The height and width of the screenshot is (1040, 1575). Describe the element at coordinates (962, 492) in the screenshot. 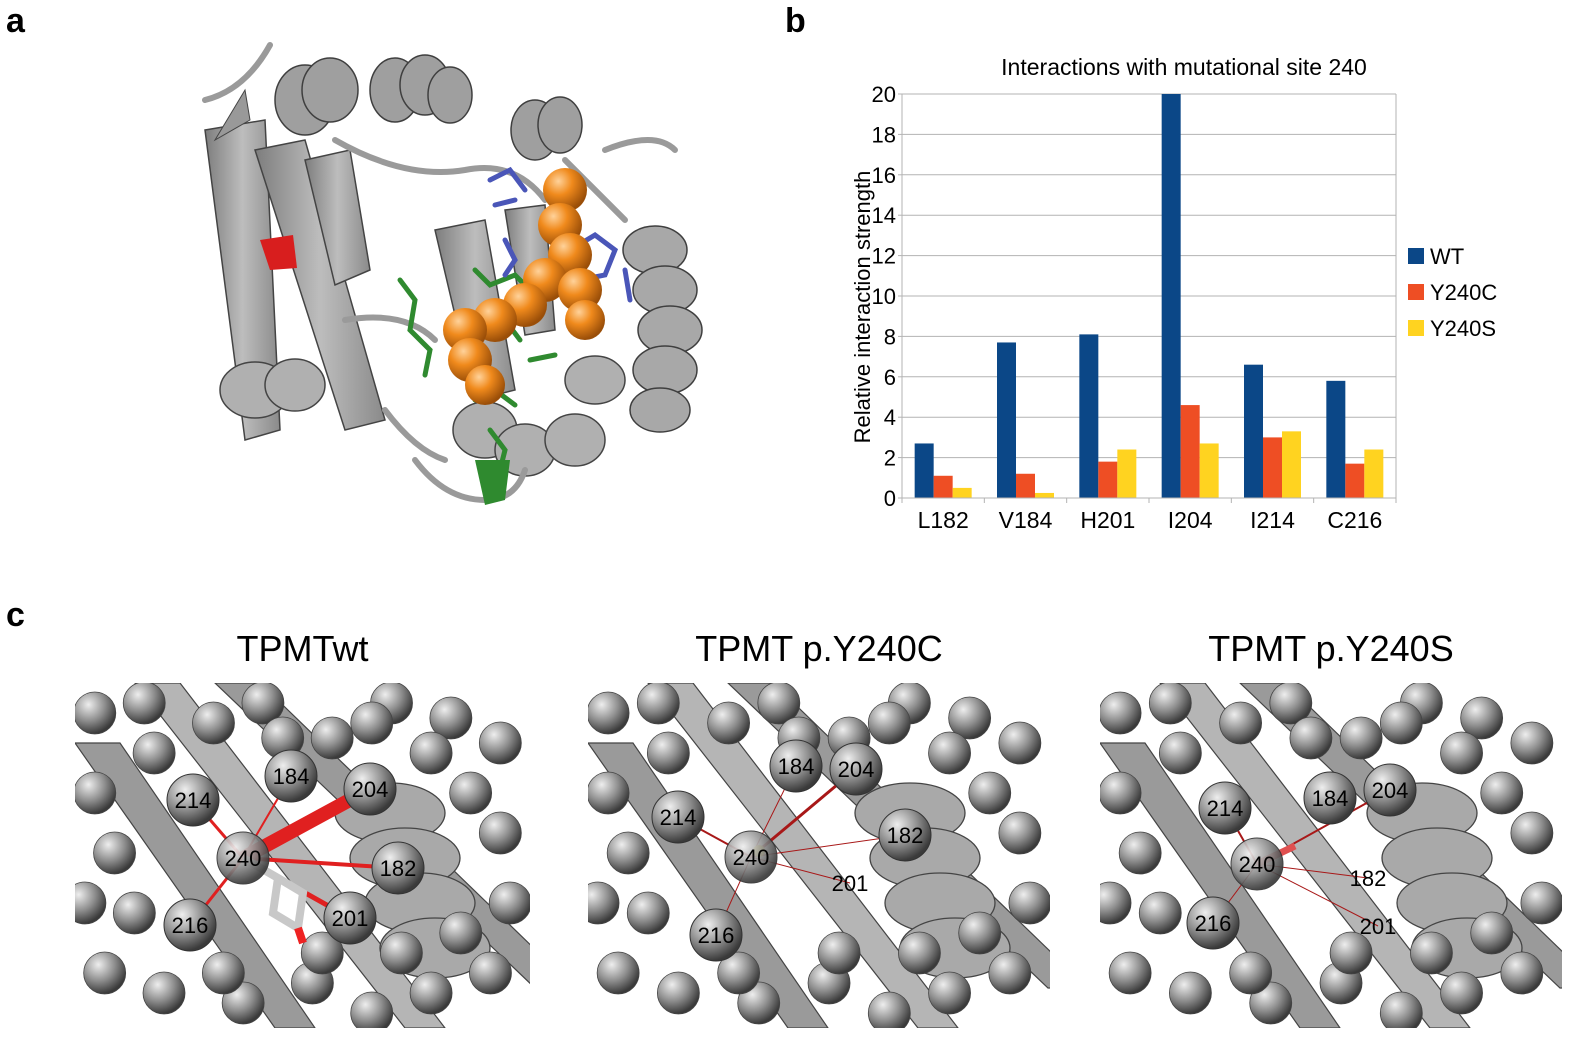

I see `bar-y240s-l182` at that location.